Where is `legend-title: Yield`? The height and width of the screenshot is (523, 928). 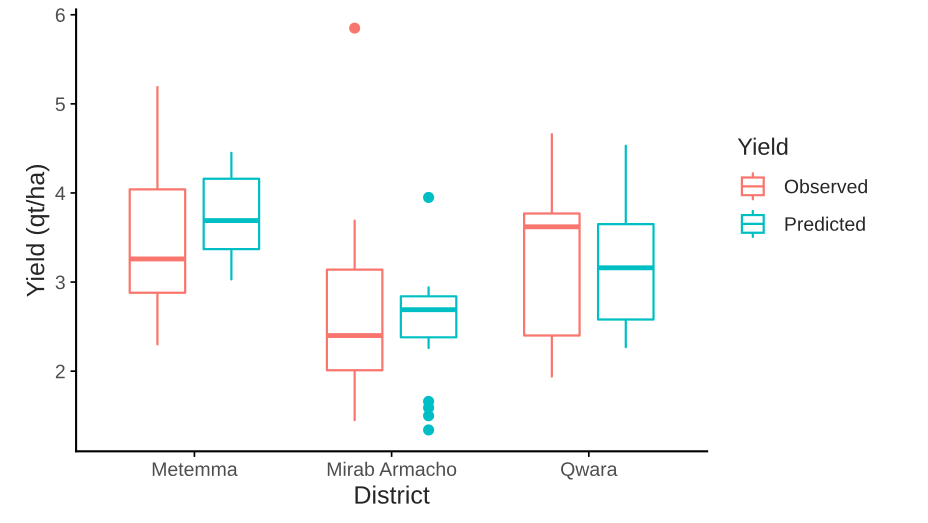 legend-title: Yield is located at coordinates (763, 146).